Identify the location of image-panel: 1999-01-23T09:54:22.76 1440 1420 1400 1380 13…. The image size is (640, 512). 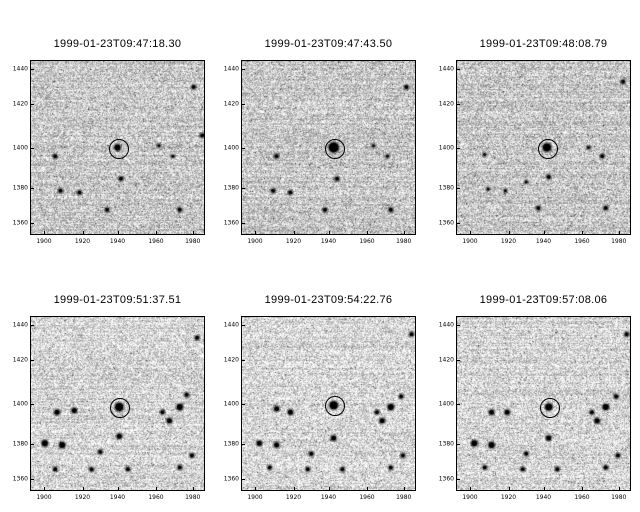
(320, 397).